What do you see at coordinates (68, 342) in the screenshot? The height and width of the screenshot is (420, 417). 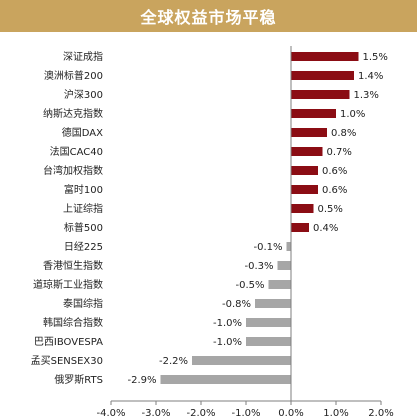 I see `category-label: 巴西IBOVESPA` at bounding box center [68, 342].